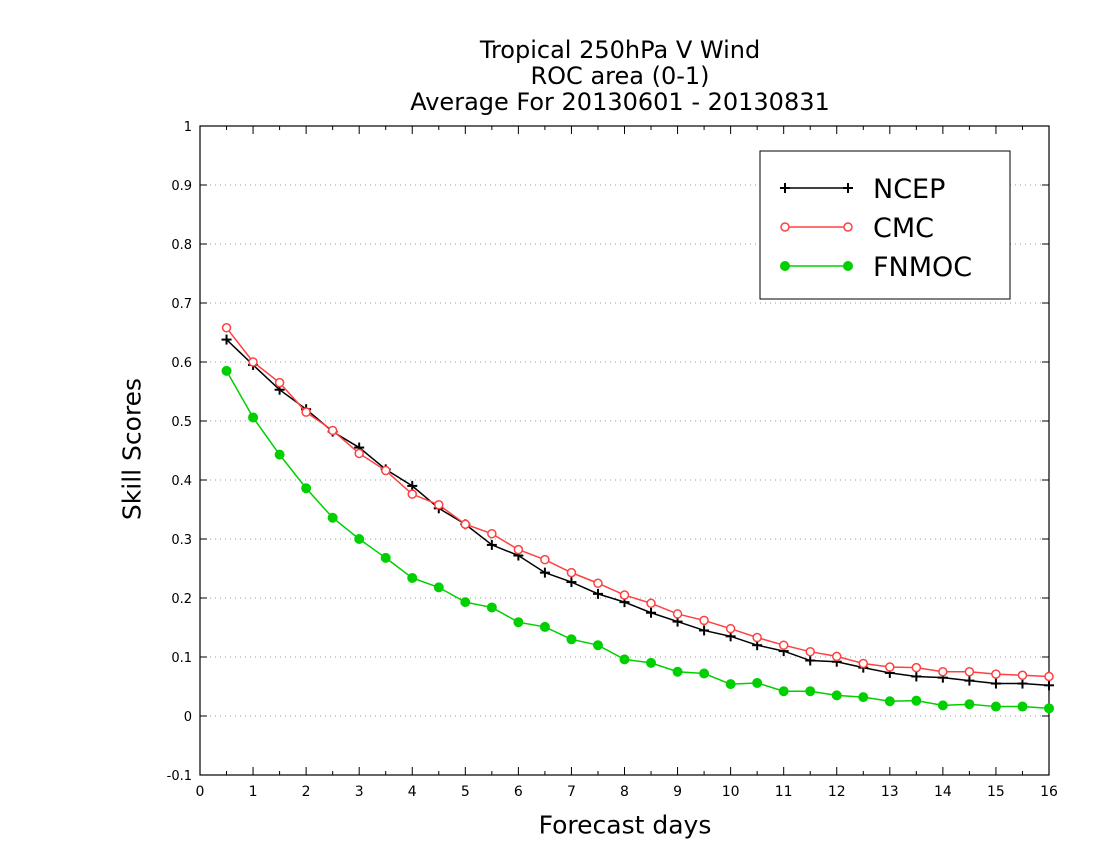 Image resolution: width=1100 pixels, height=850 pixels. What do you see at coordinates (625, 825) in the screenshot?
I see `x-axis-title: Forecast days` at bounding box center [625, 825].